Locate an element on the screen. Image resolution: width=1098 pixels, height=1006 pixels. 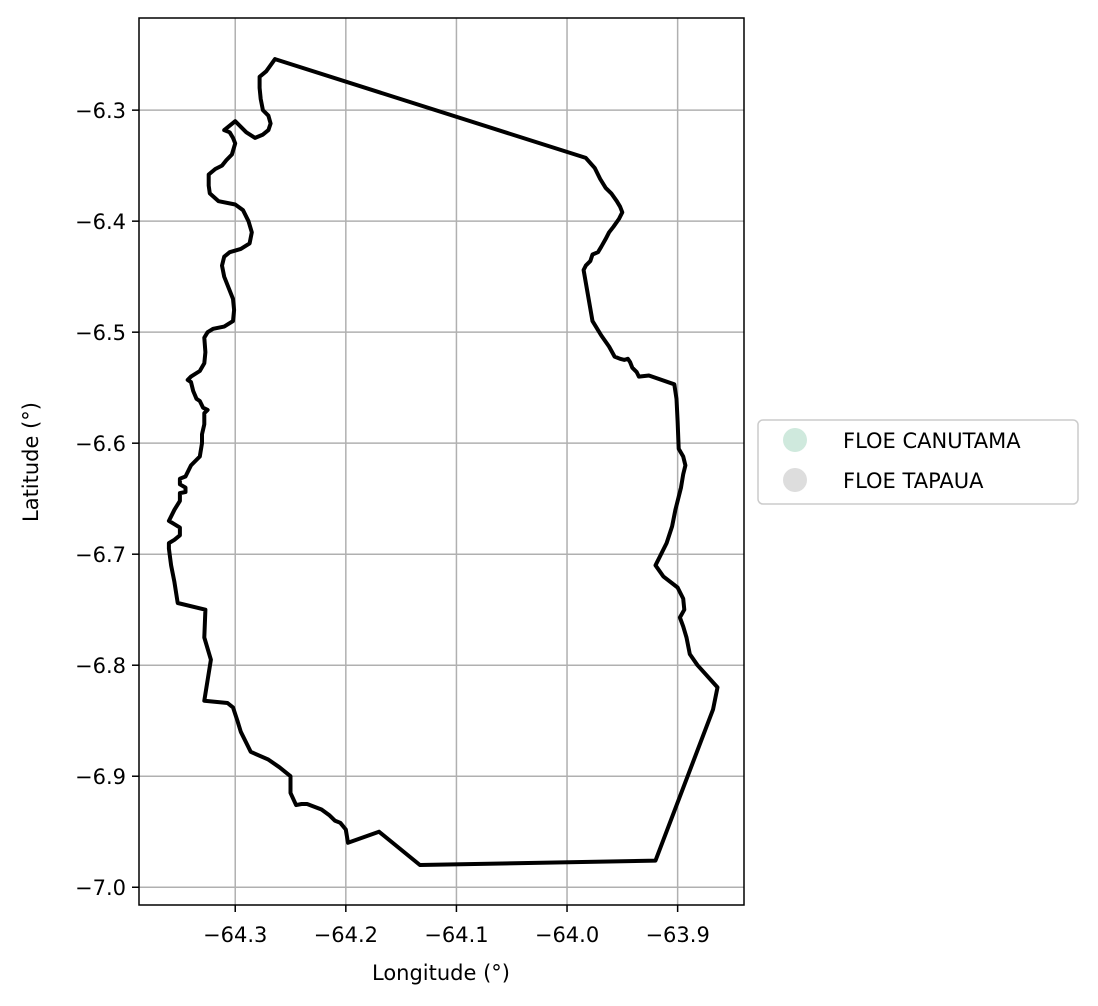
y-tick-label: −6.5 is located at coordinates (100, 333).